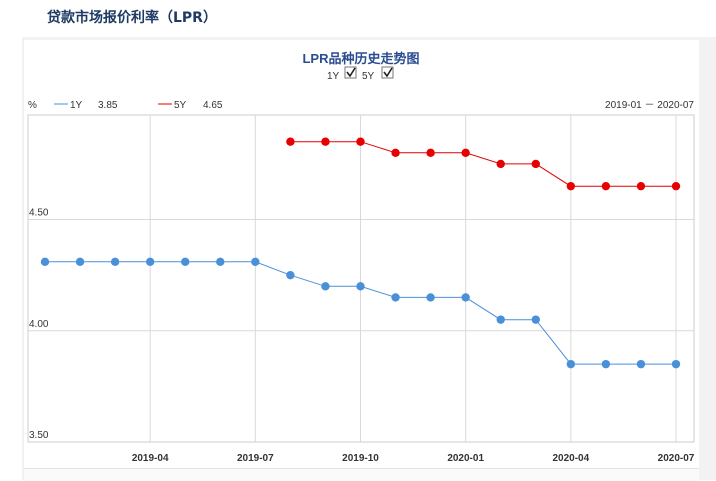 The height and width of the screenshot is (481, 716). What do you see at coordinates (360, 458) in the screenshot?
I see `x-tick-label: 2019-10` at bounding box center [360, 458].